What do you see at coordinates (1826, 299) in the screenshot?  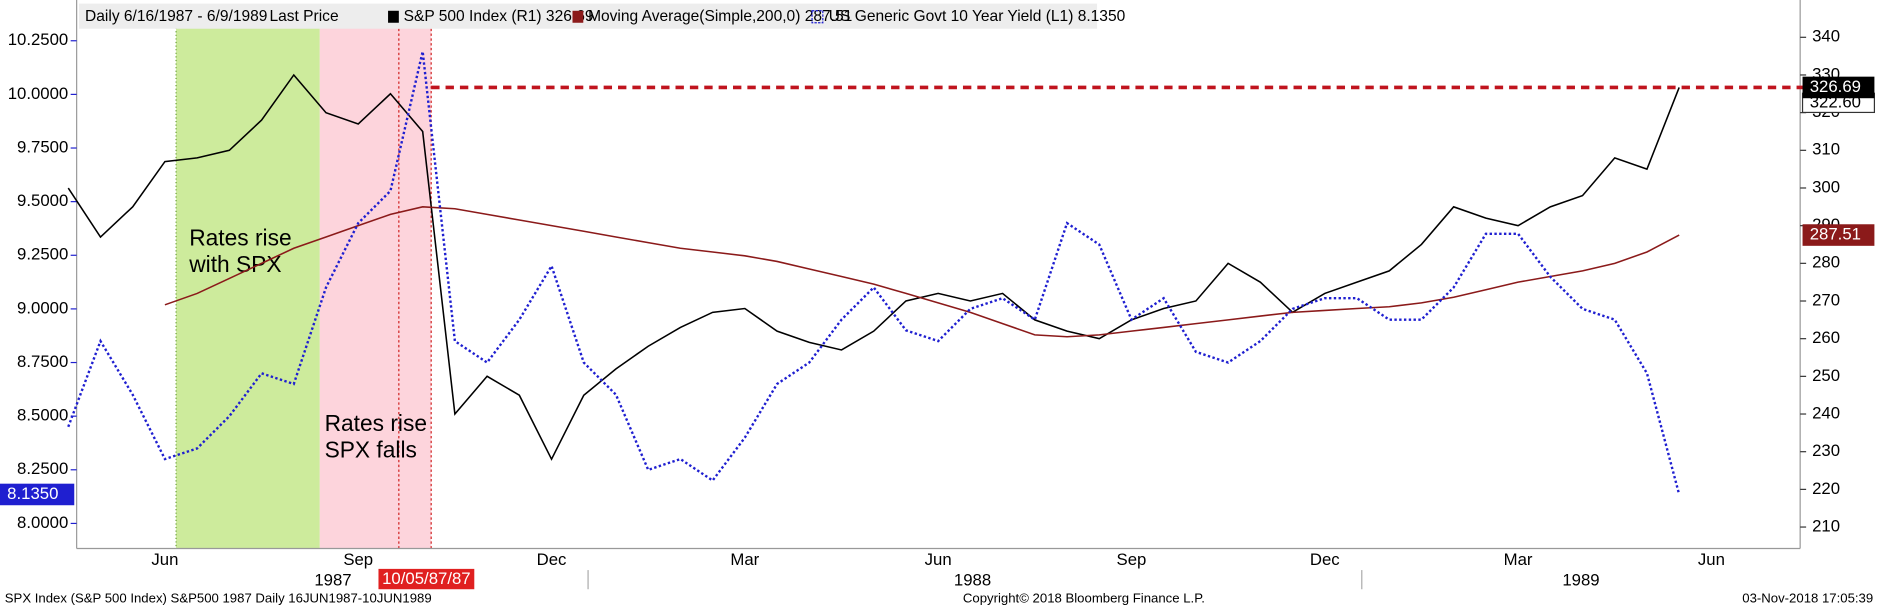 I see `y2-tick-label: 270` at bounding box center [1826, 299].